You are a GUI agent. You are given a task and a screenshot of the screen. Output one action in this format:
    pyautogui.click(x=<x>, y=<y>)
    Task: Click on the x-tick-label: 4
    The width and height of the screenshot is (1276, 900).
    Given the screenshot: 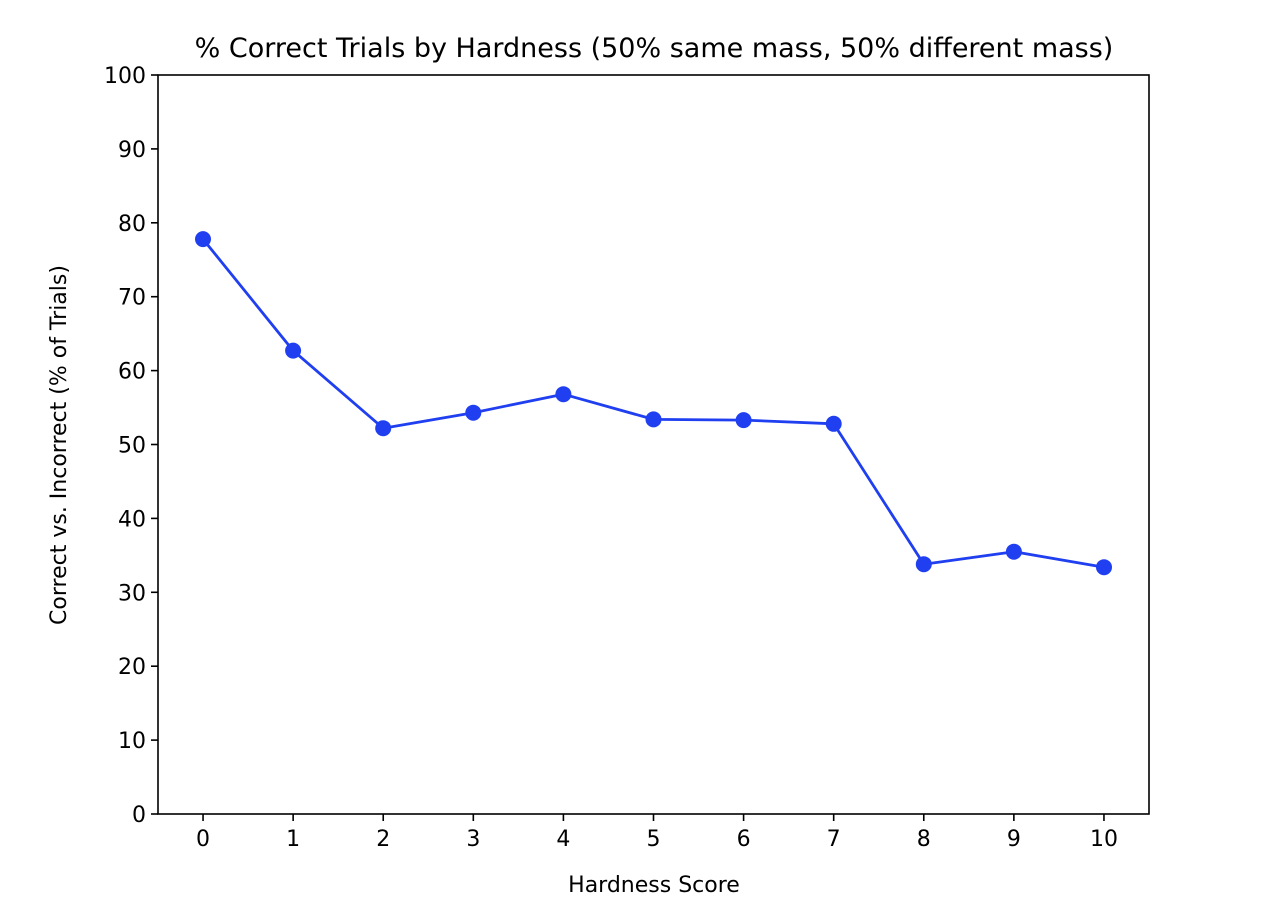 What is the action you would take?
    pyautogui.click(x=563, y=839)
    